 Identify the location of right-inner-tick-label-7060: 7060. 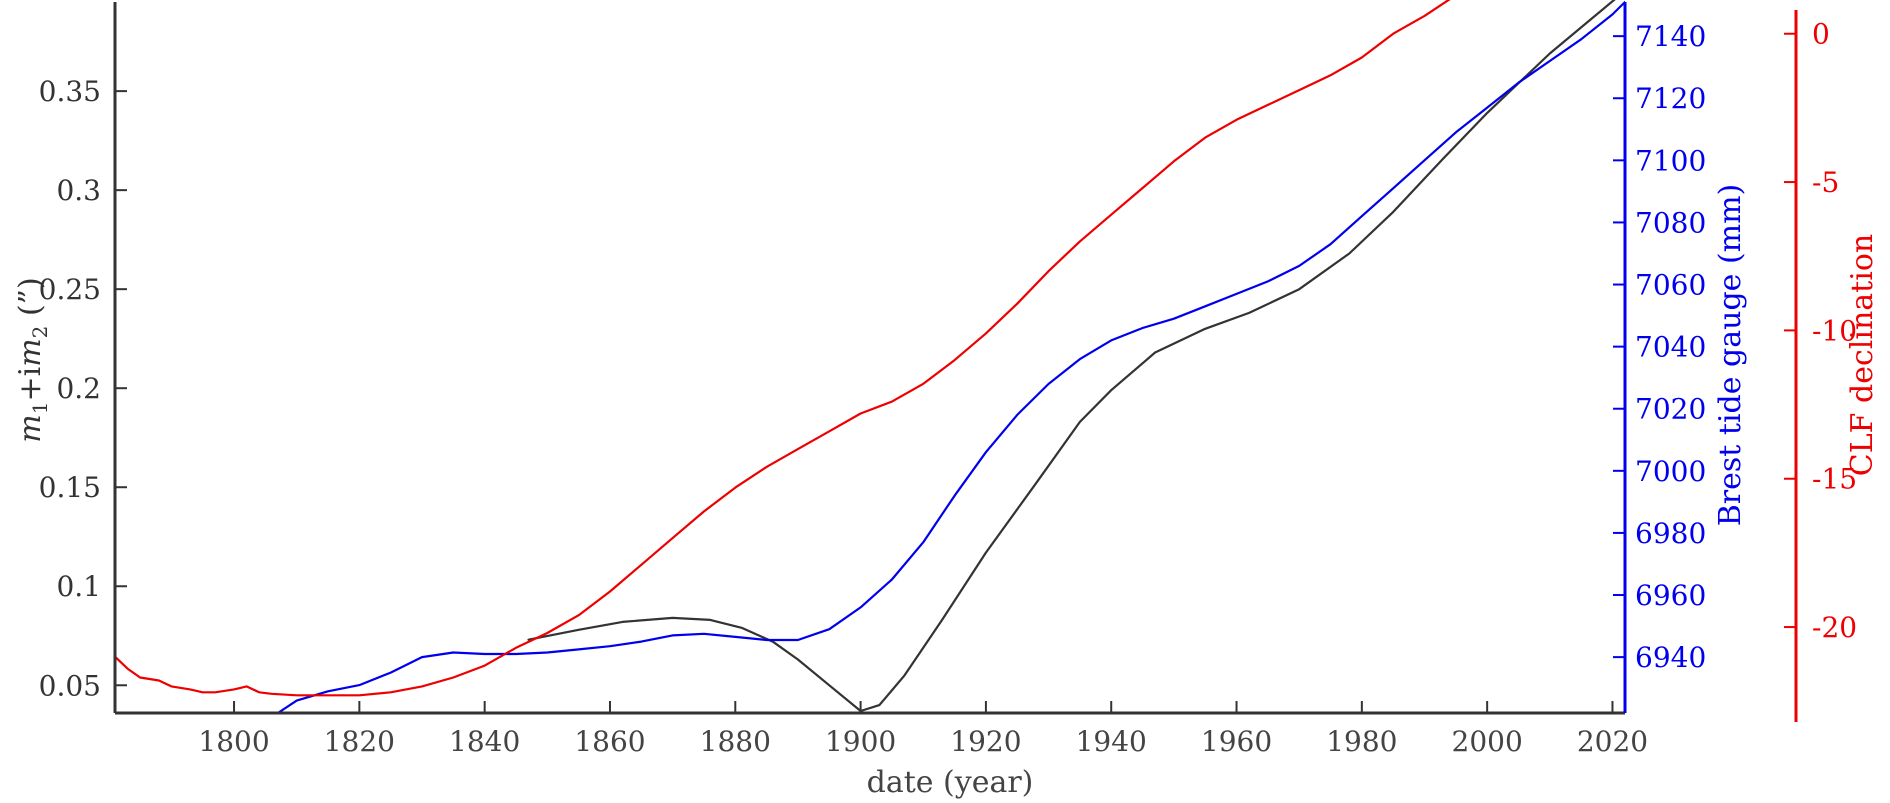
(1670, 285).